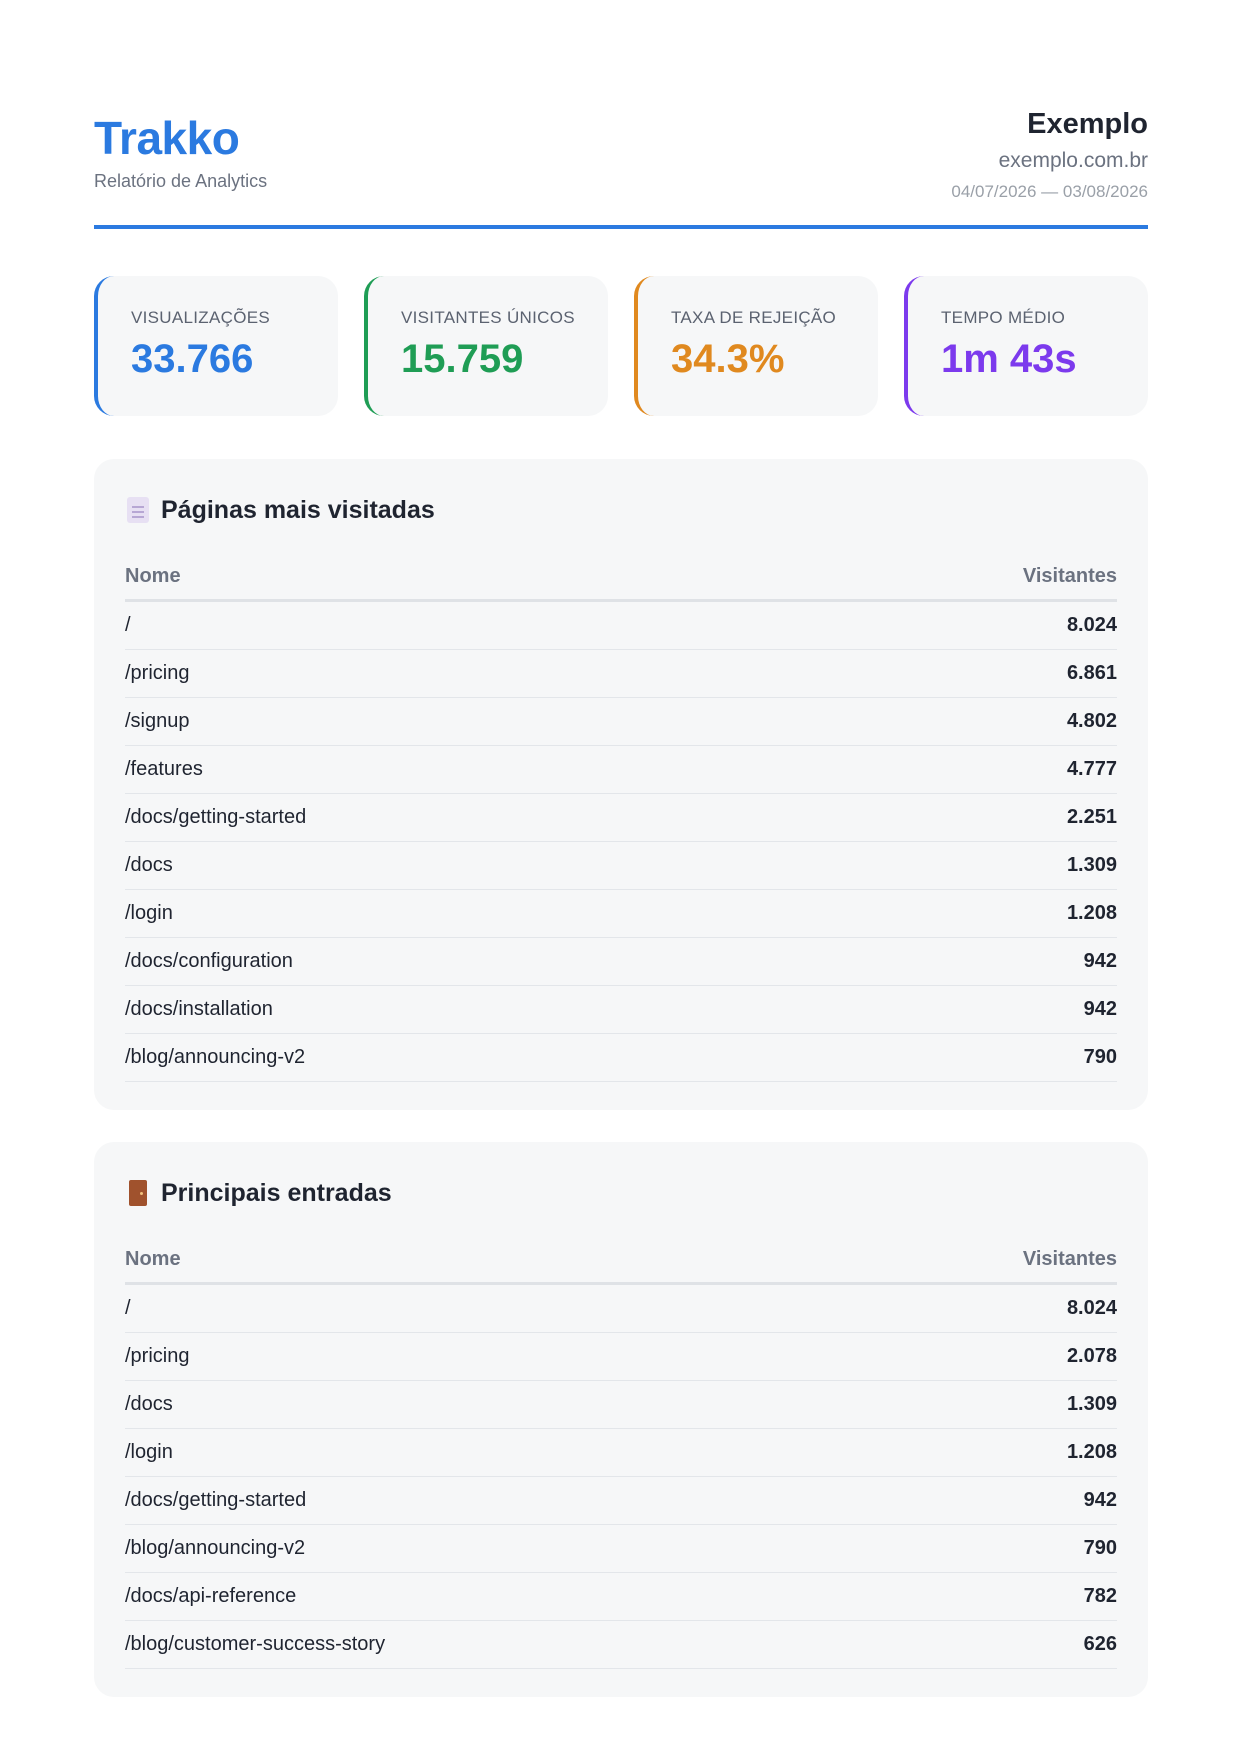 The width and height of the screenshot is (1242, 1754). What do you see at coordinates (451, 1009) in the screenshot?
I see `row-page-path: /docs/installation` at bounding box center [451, 1009].